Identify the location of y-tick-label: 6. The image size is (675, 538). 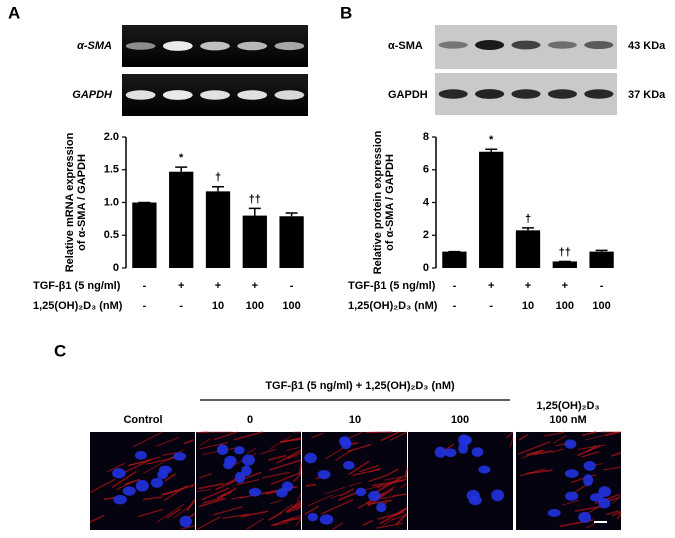
(426, 170).